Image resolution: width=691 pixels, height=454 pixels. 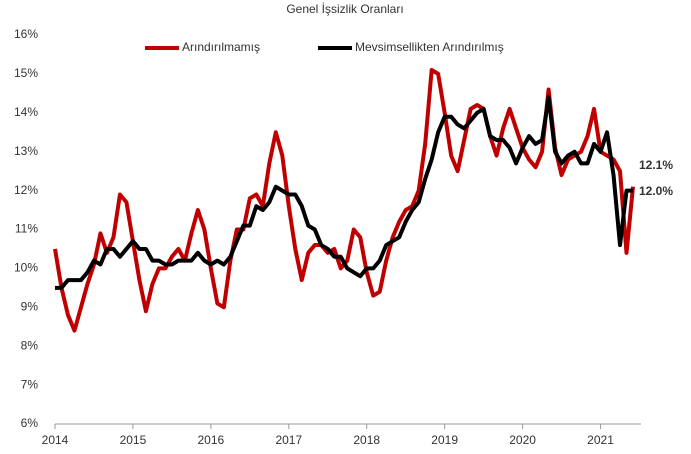 What do you see at coordinates (26, 190) in the screenshot?
I see `y-tick-label: 12%` at bounding box center [26, 190].